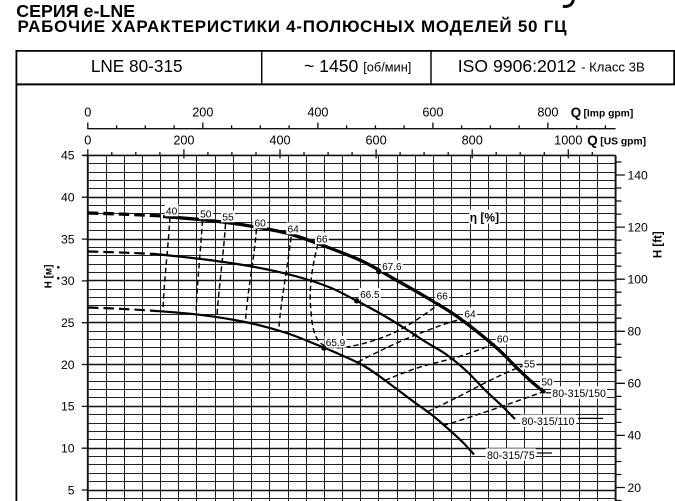 Image resolution: width=675 pixels, height=501 pixels. I want to click on svg-text: 5, so click(71, 490).